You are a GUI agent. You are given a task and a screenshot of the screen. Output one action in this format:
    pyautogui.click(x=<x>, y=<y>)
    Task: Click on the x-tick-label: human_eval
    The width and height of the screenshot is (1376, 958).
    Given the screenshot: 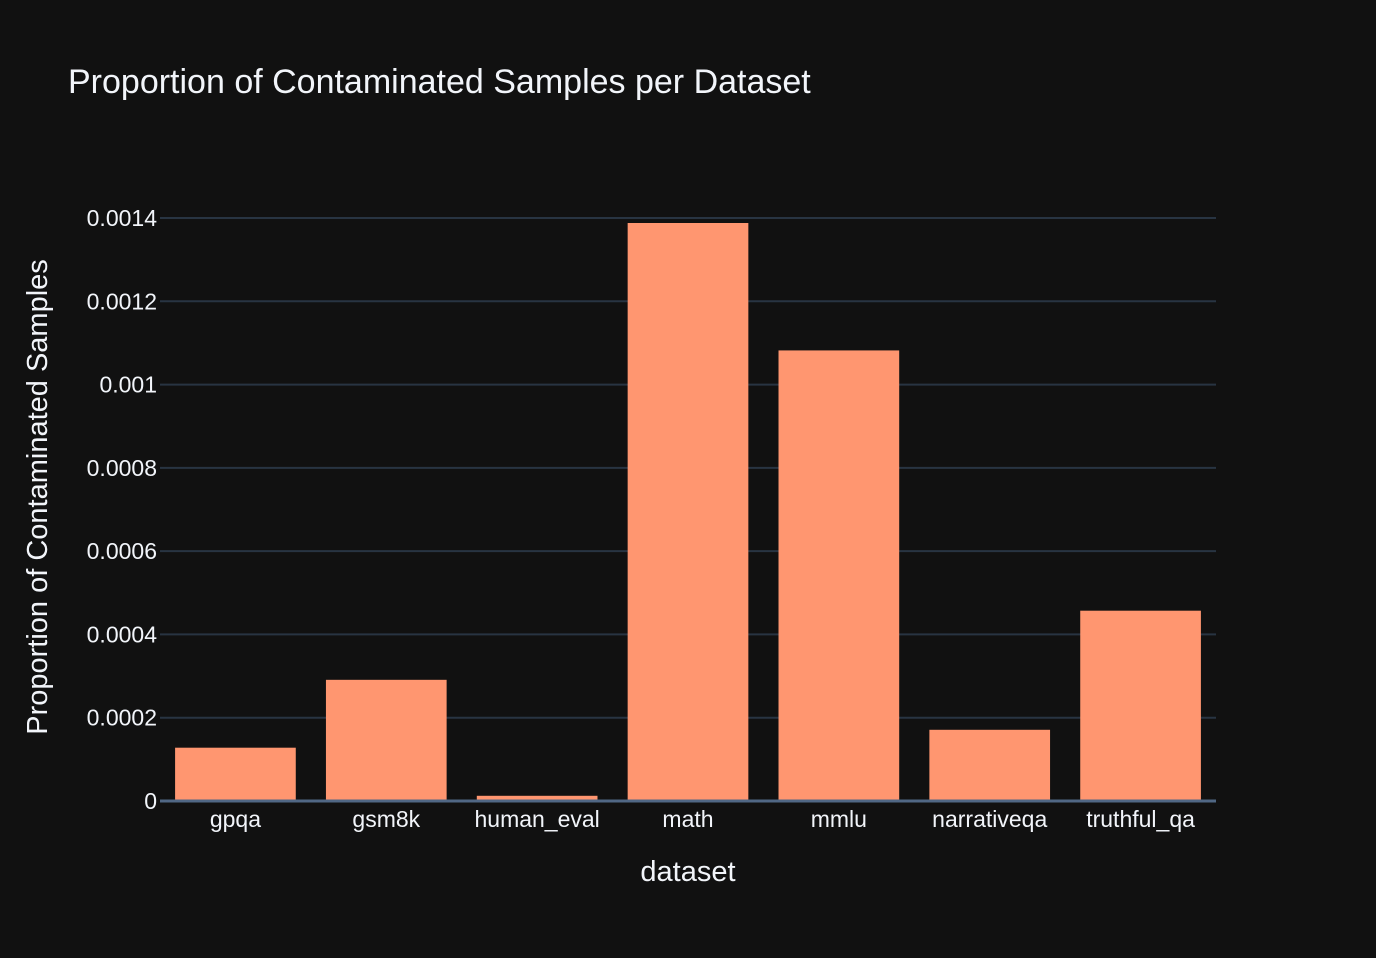 What is the action you would take?
    pyautogui.click(x=536, y=819)
    